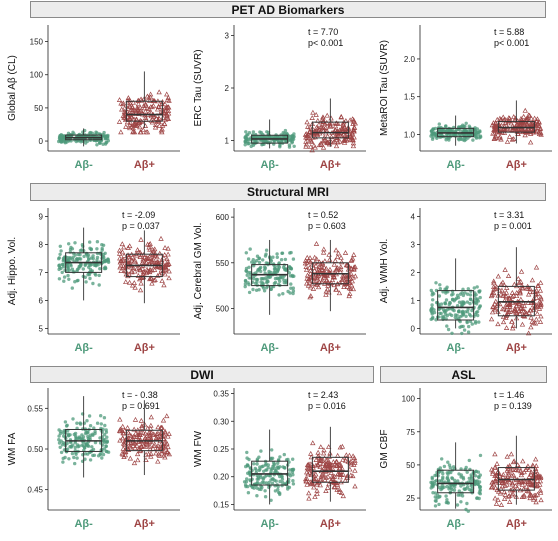  What do you see at coordinates (223, 217) in the screenshot?
I see `y-tick-label: 600` at bounding box center [223, 217].